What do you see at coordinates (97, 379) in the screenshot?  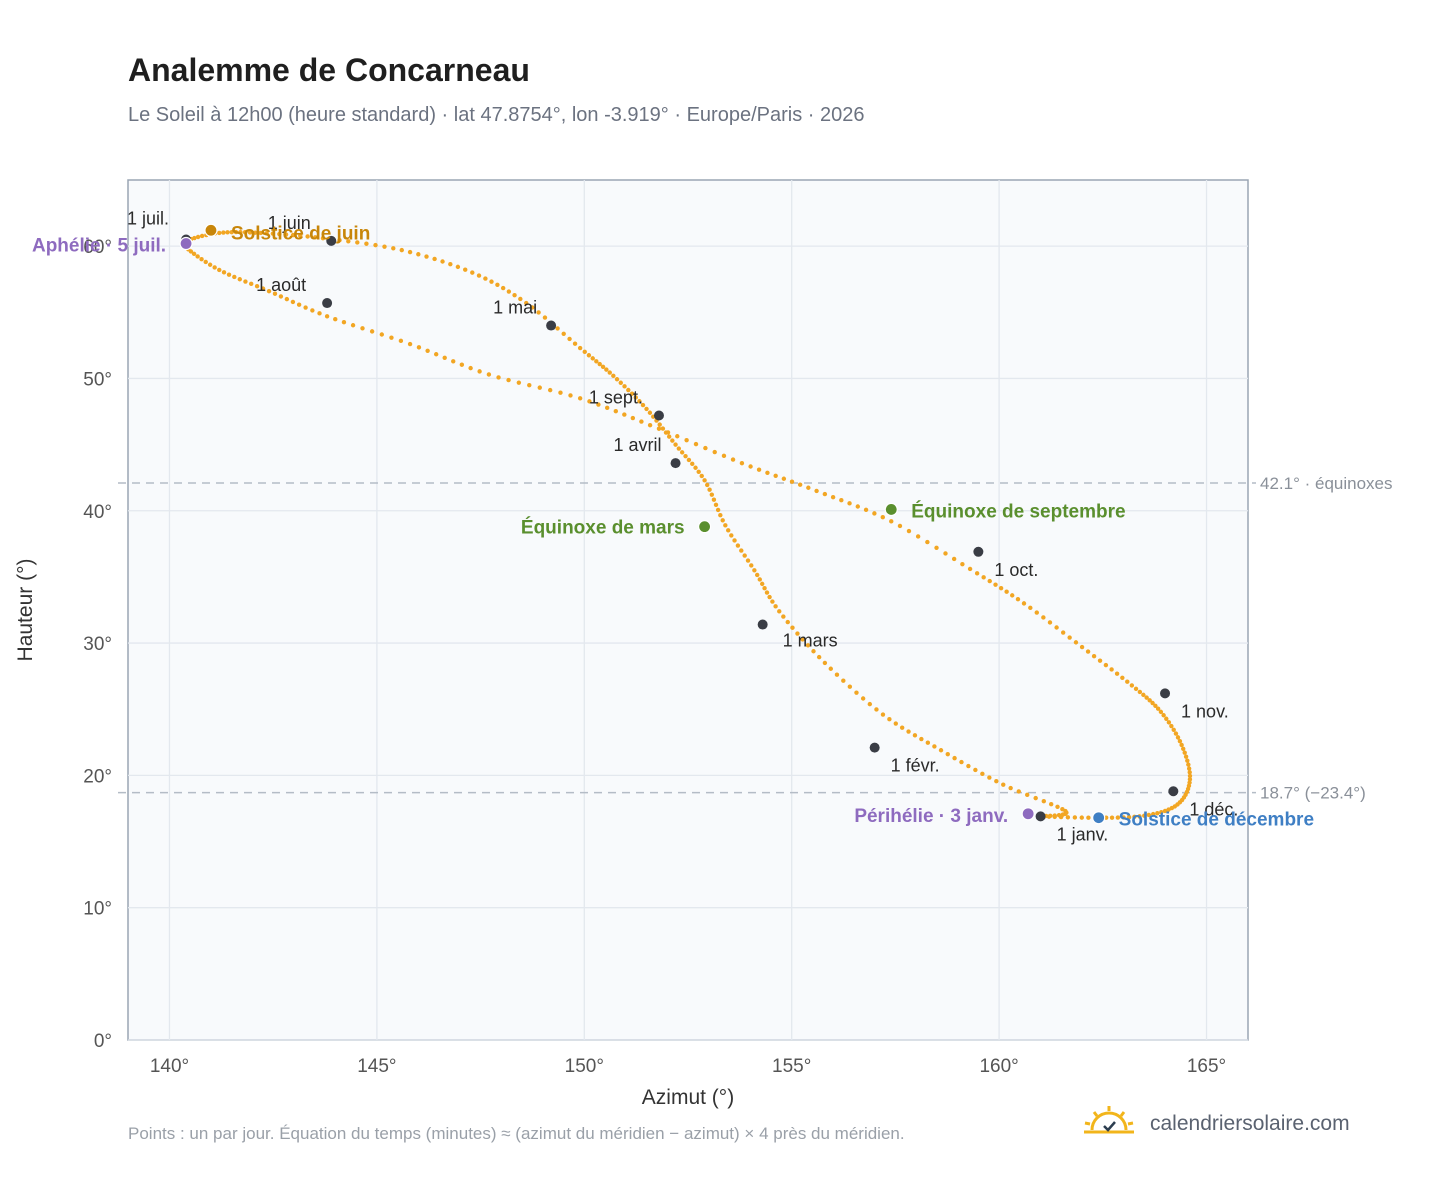 I see `y-tick-label: 50°` at bounding box center [97, 379].